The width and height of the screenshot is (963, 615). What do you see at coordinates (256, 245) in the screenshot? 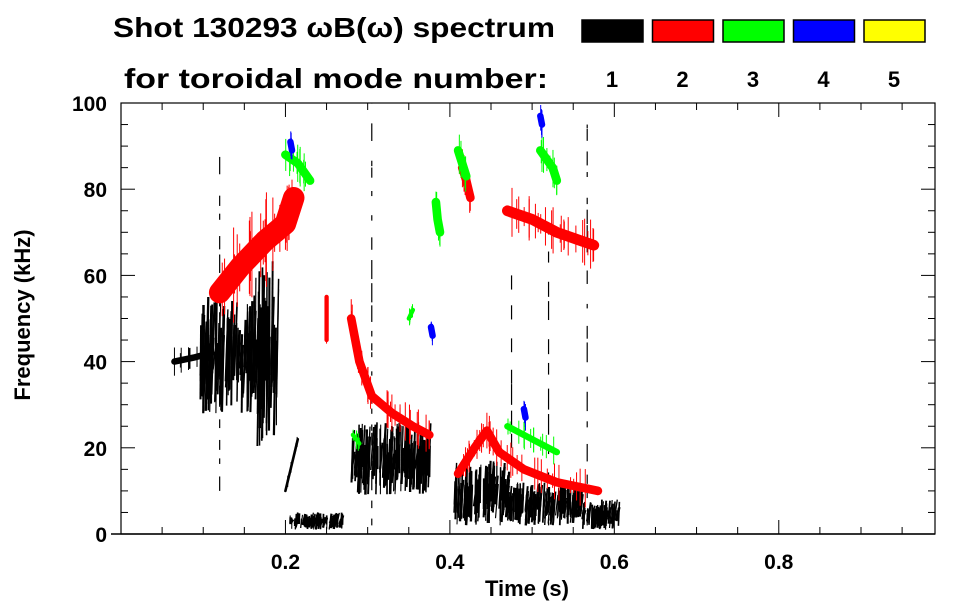
I see `mode-2-line` at bounding box center [256, 245].